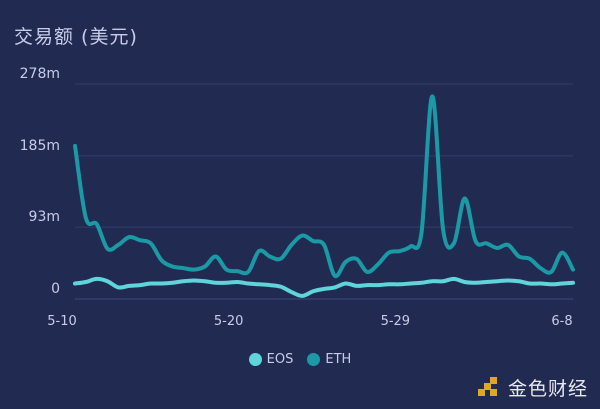 The height and width of the screenshot is (409, 600). What do you see at coordinates (396, 321) in the screenshot?
I see `x-tick-label: 5-29` at bounding box center [396, 321].